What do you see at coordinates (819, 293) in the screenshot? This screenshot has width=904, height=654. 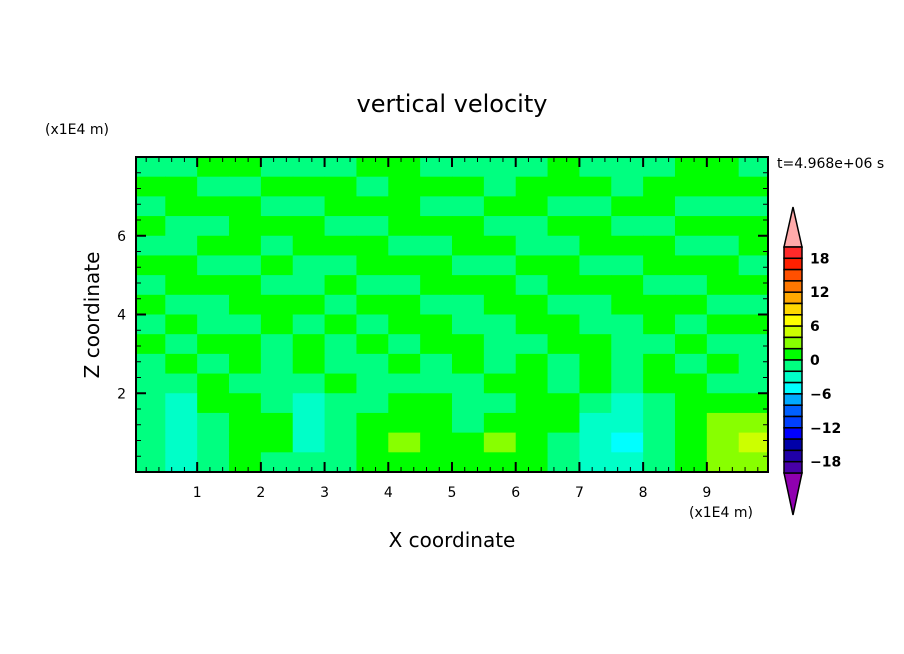 I see `colorbar-tick-label: 12` at bounding box center [819, 293].